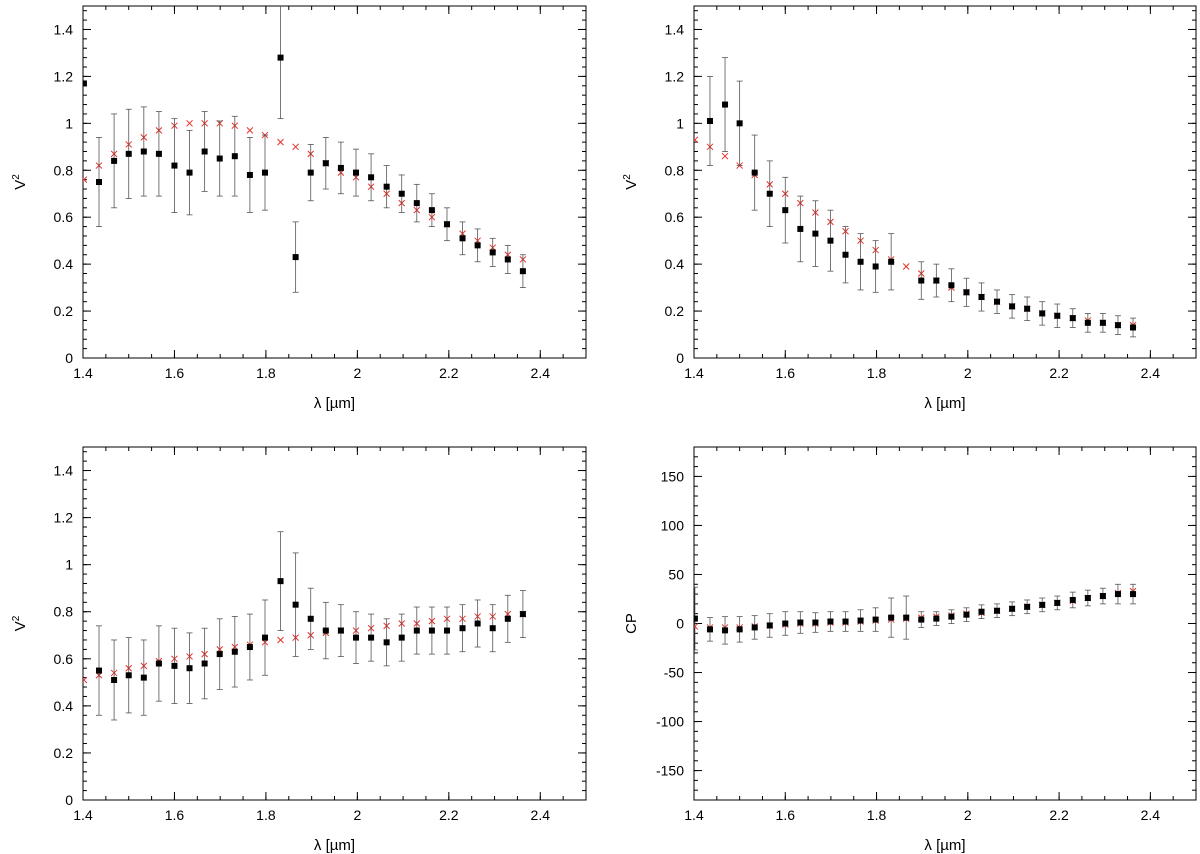 This screenshot has height=854, width=1200. Describe the element at coordinates (69, 358) in the screenshot. I see `y-tick-label: 0` at that location.